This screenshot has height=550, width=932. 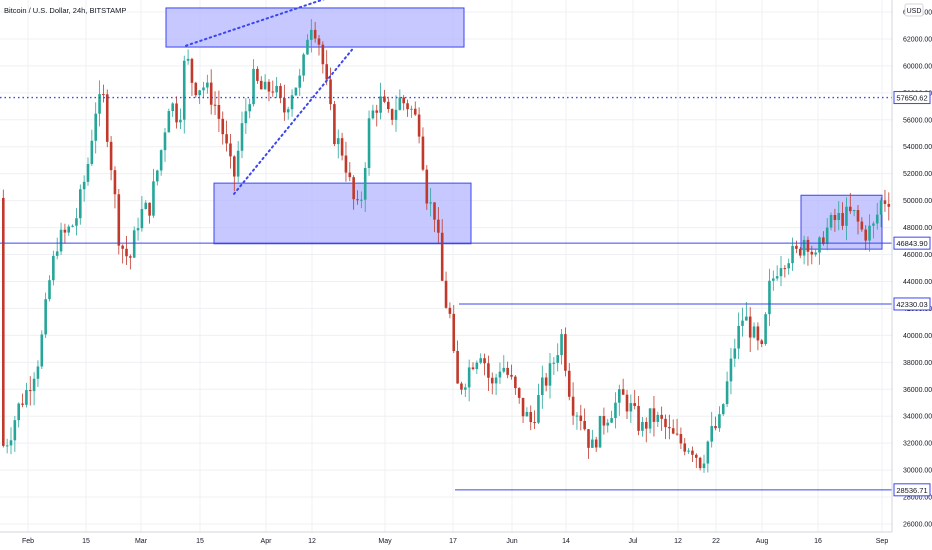 What do you see at coordinates (882, 541) in the screenshot?
I see `x-tick-label: Sep` at bounding box center [882, 541].